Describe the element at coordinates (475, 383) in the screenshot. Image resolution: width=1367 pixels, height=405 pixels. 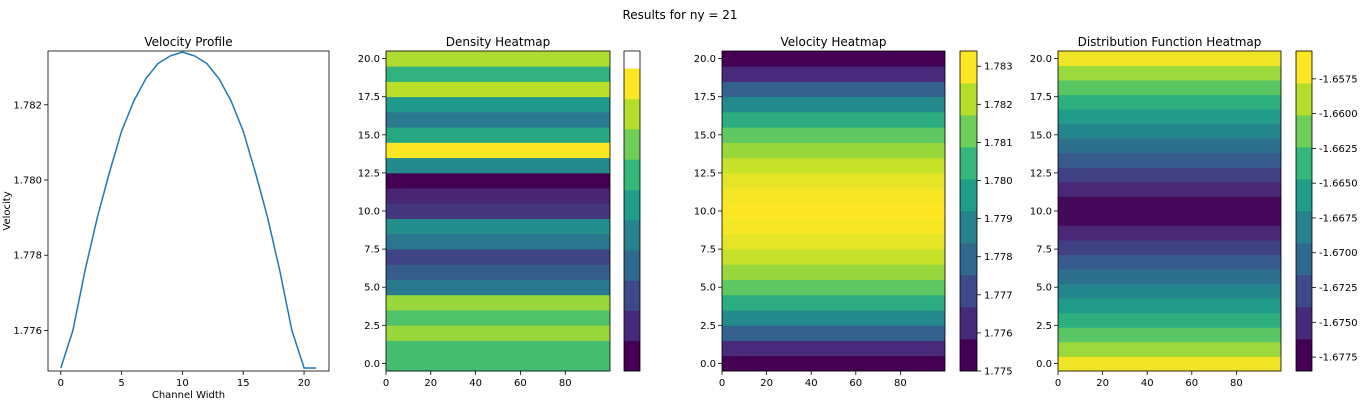
I see `x-tick-label: 40` at that location.